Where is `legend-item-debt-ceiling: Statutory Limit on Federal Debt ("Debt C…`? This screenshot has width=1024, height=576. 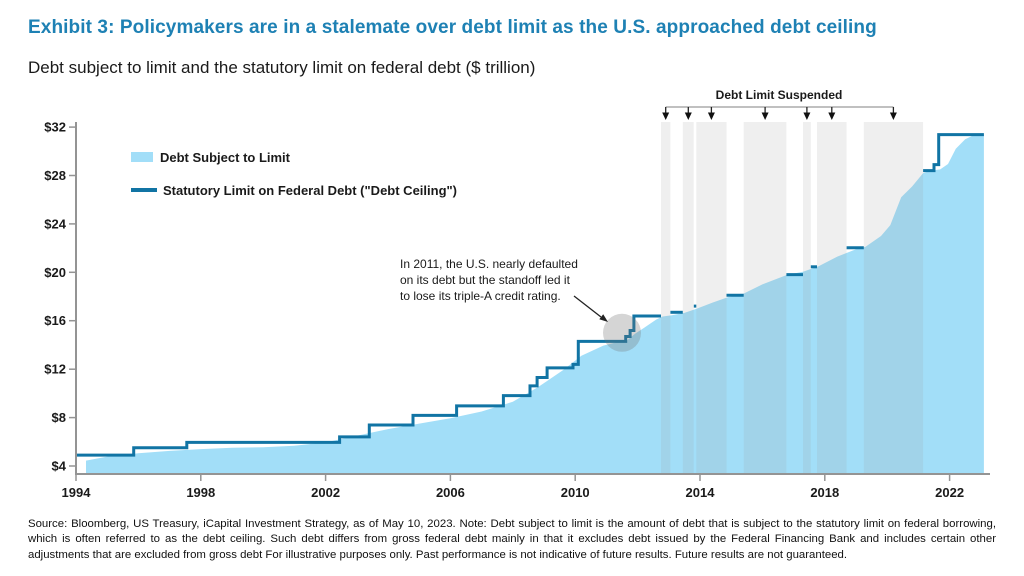 legend-item-debt-ceiling: Statutory Limit on Federal Debt ("Debt C… is located at coordinates (294, 190).